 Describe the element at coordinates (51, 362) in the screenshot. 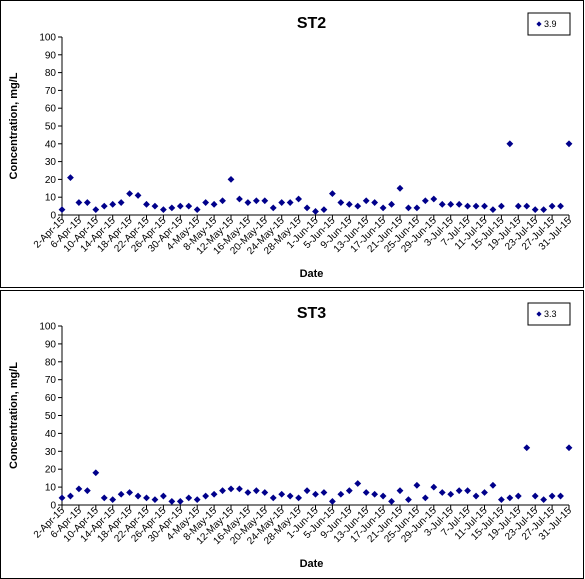

I see `y-tick-label: 80` at that location.